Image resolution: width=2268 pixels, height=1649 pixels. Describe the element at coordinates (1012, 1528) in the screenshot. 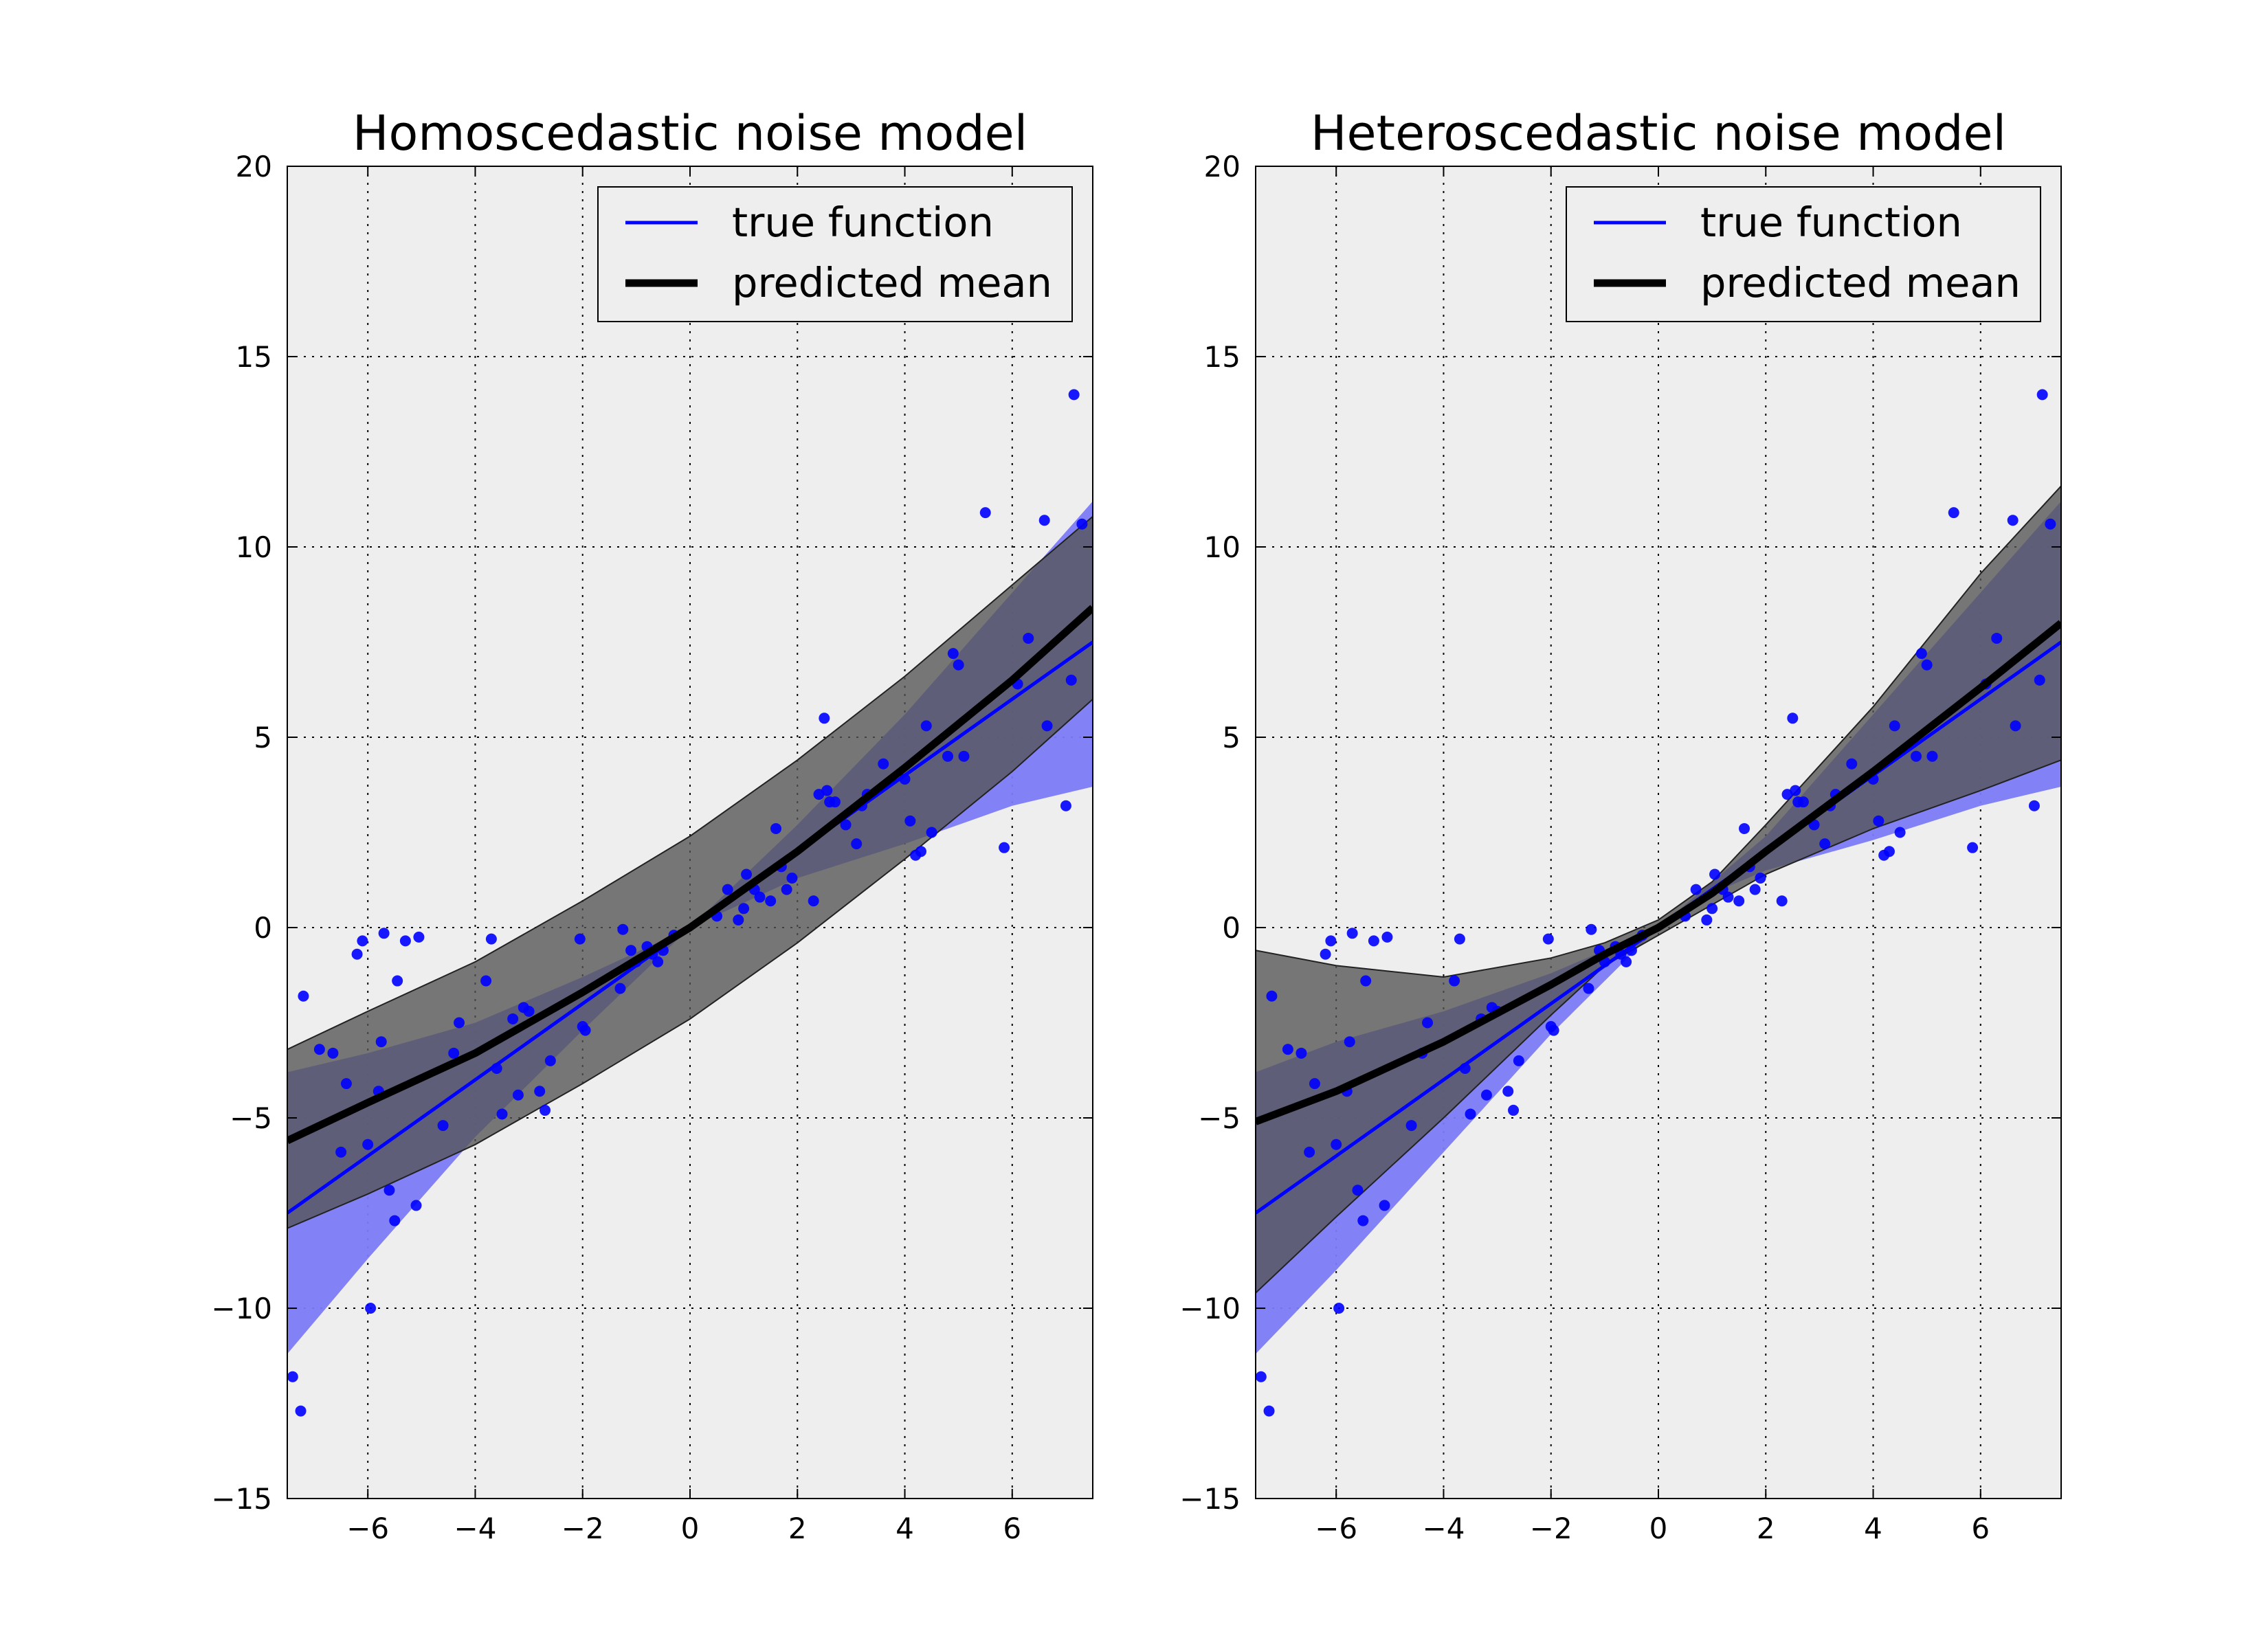

I see `x-tick-label: 6` at that location.